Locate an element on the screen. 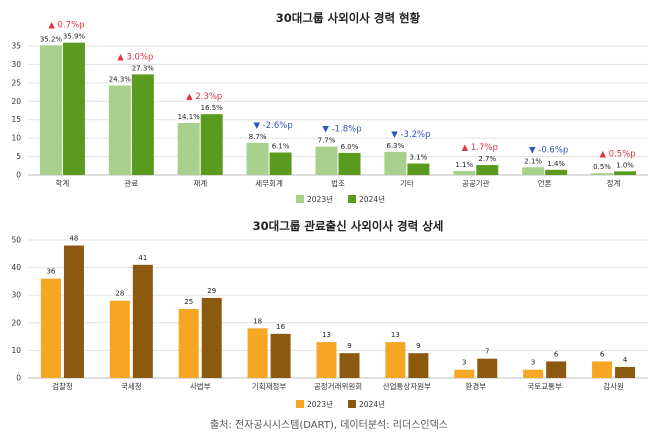 This screenshot has width=658, height=443. change-annotation: ▲ 3.0%p is located at coordinates (135, 57).